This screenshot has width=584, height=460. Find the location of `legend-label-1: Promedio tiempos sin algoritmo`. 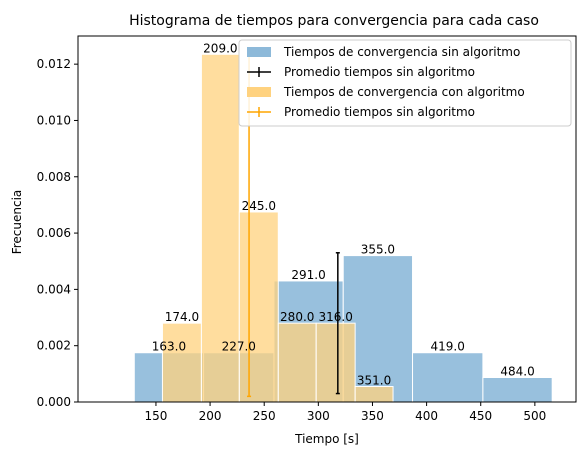

legend-label-1: Promedio tiempos sin algoritmo is located at coordinates (379, 72).